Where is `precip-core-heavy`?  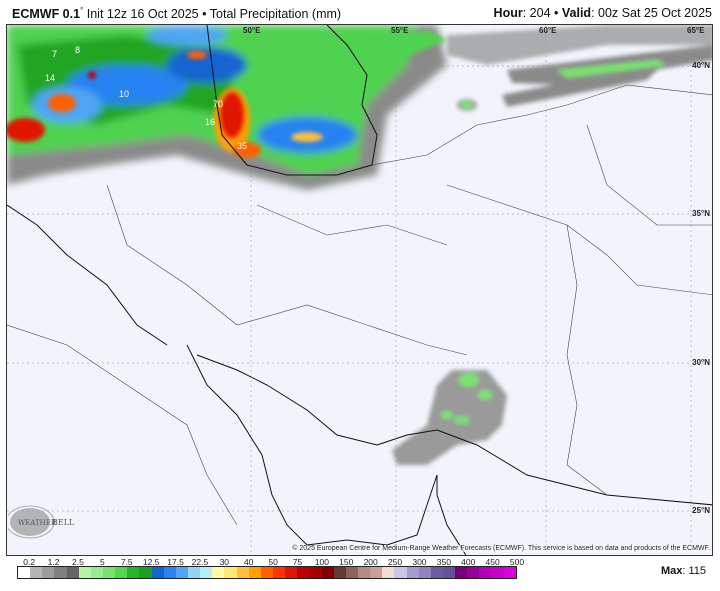
precip-core-heavy is located at coordinates (165, 104).